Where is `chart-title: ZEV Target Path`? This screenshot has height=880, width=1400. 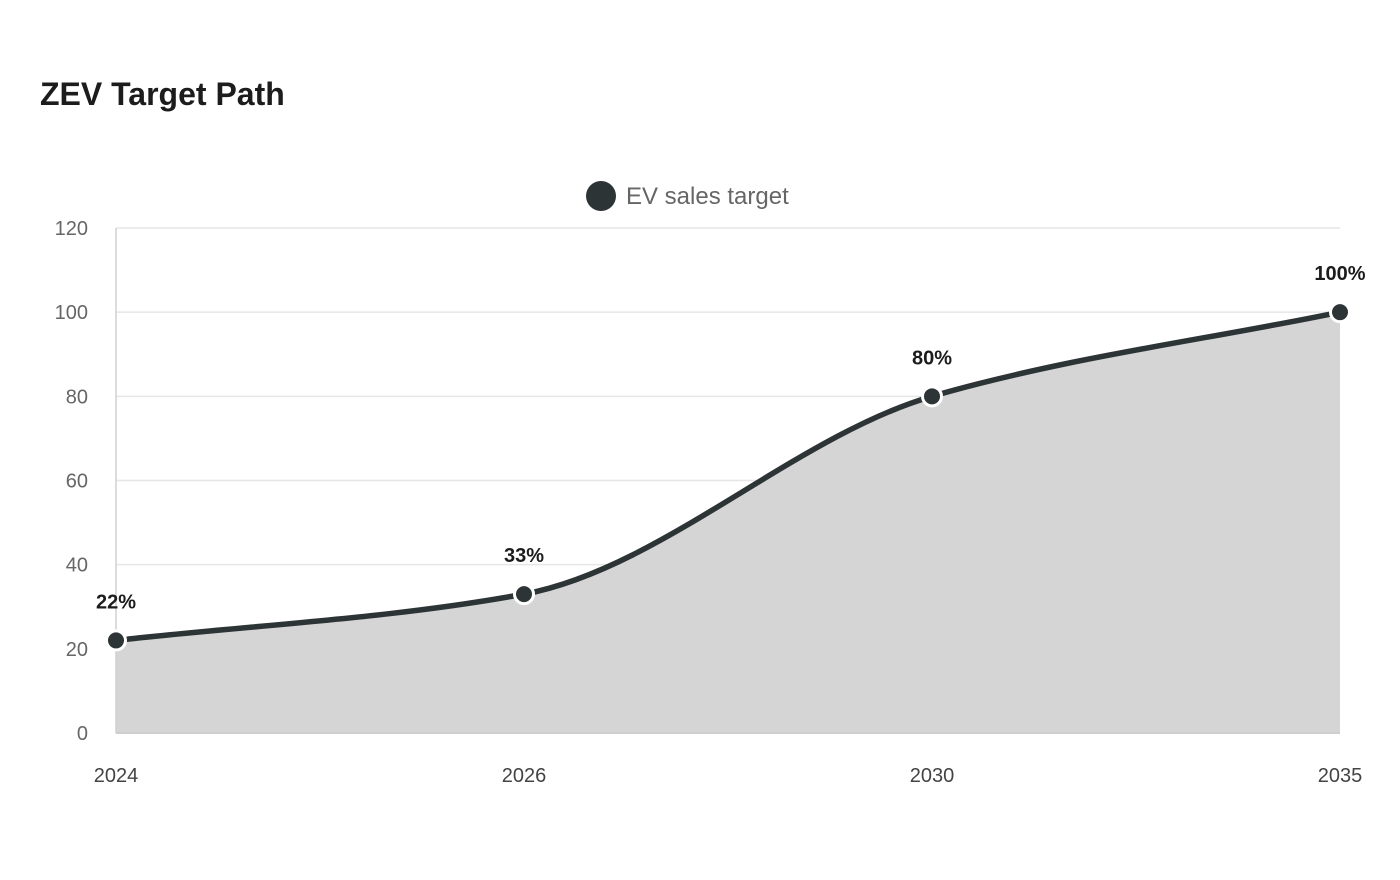 chart-title: ZEV Target Path is located at coordinates (162, 94).